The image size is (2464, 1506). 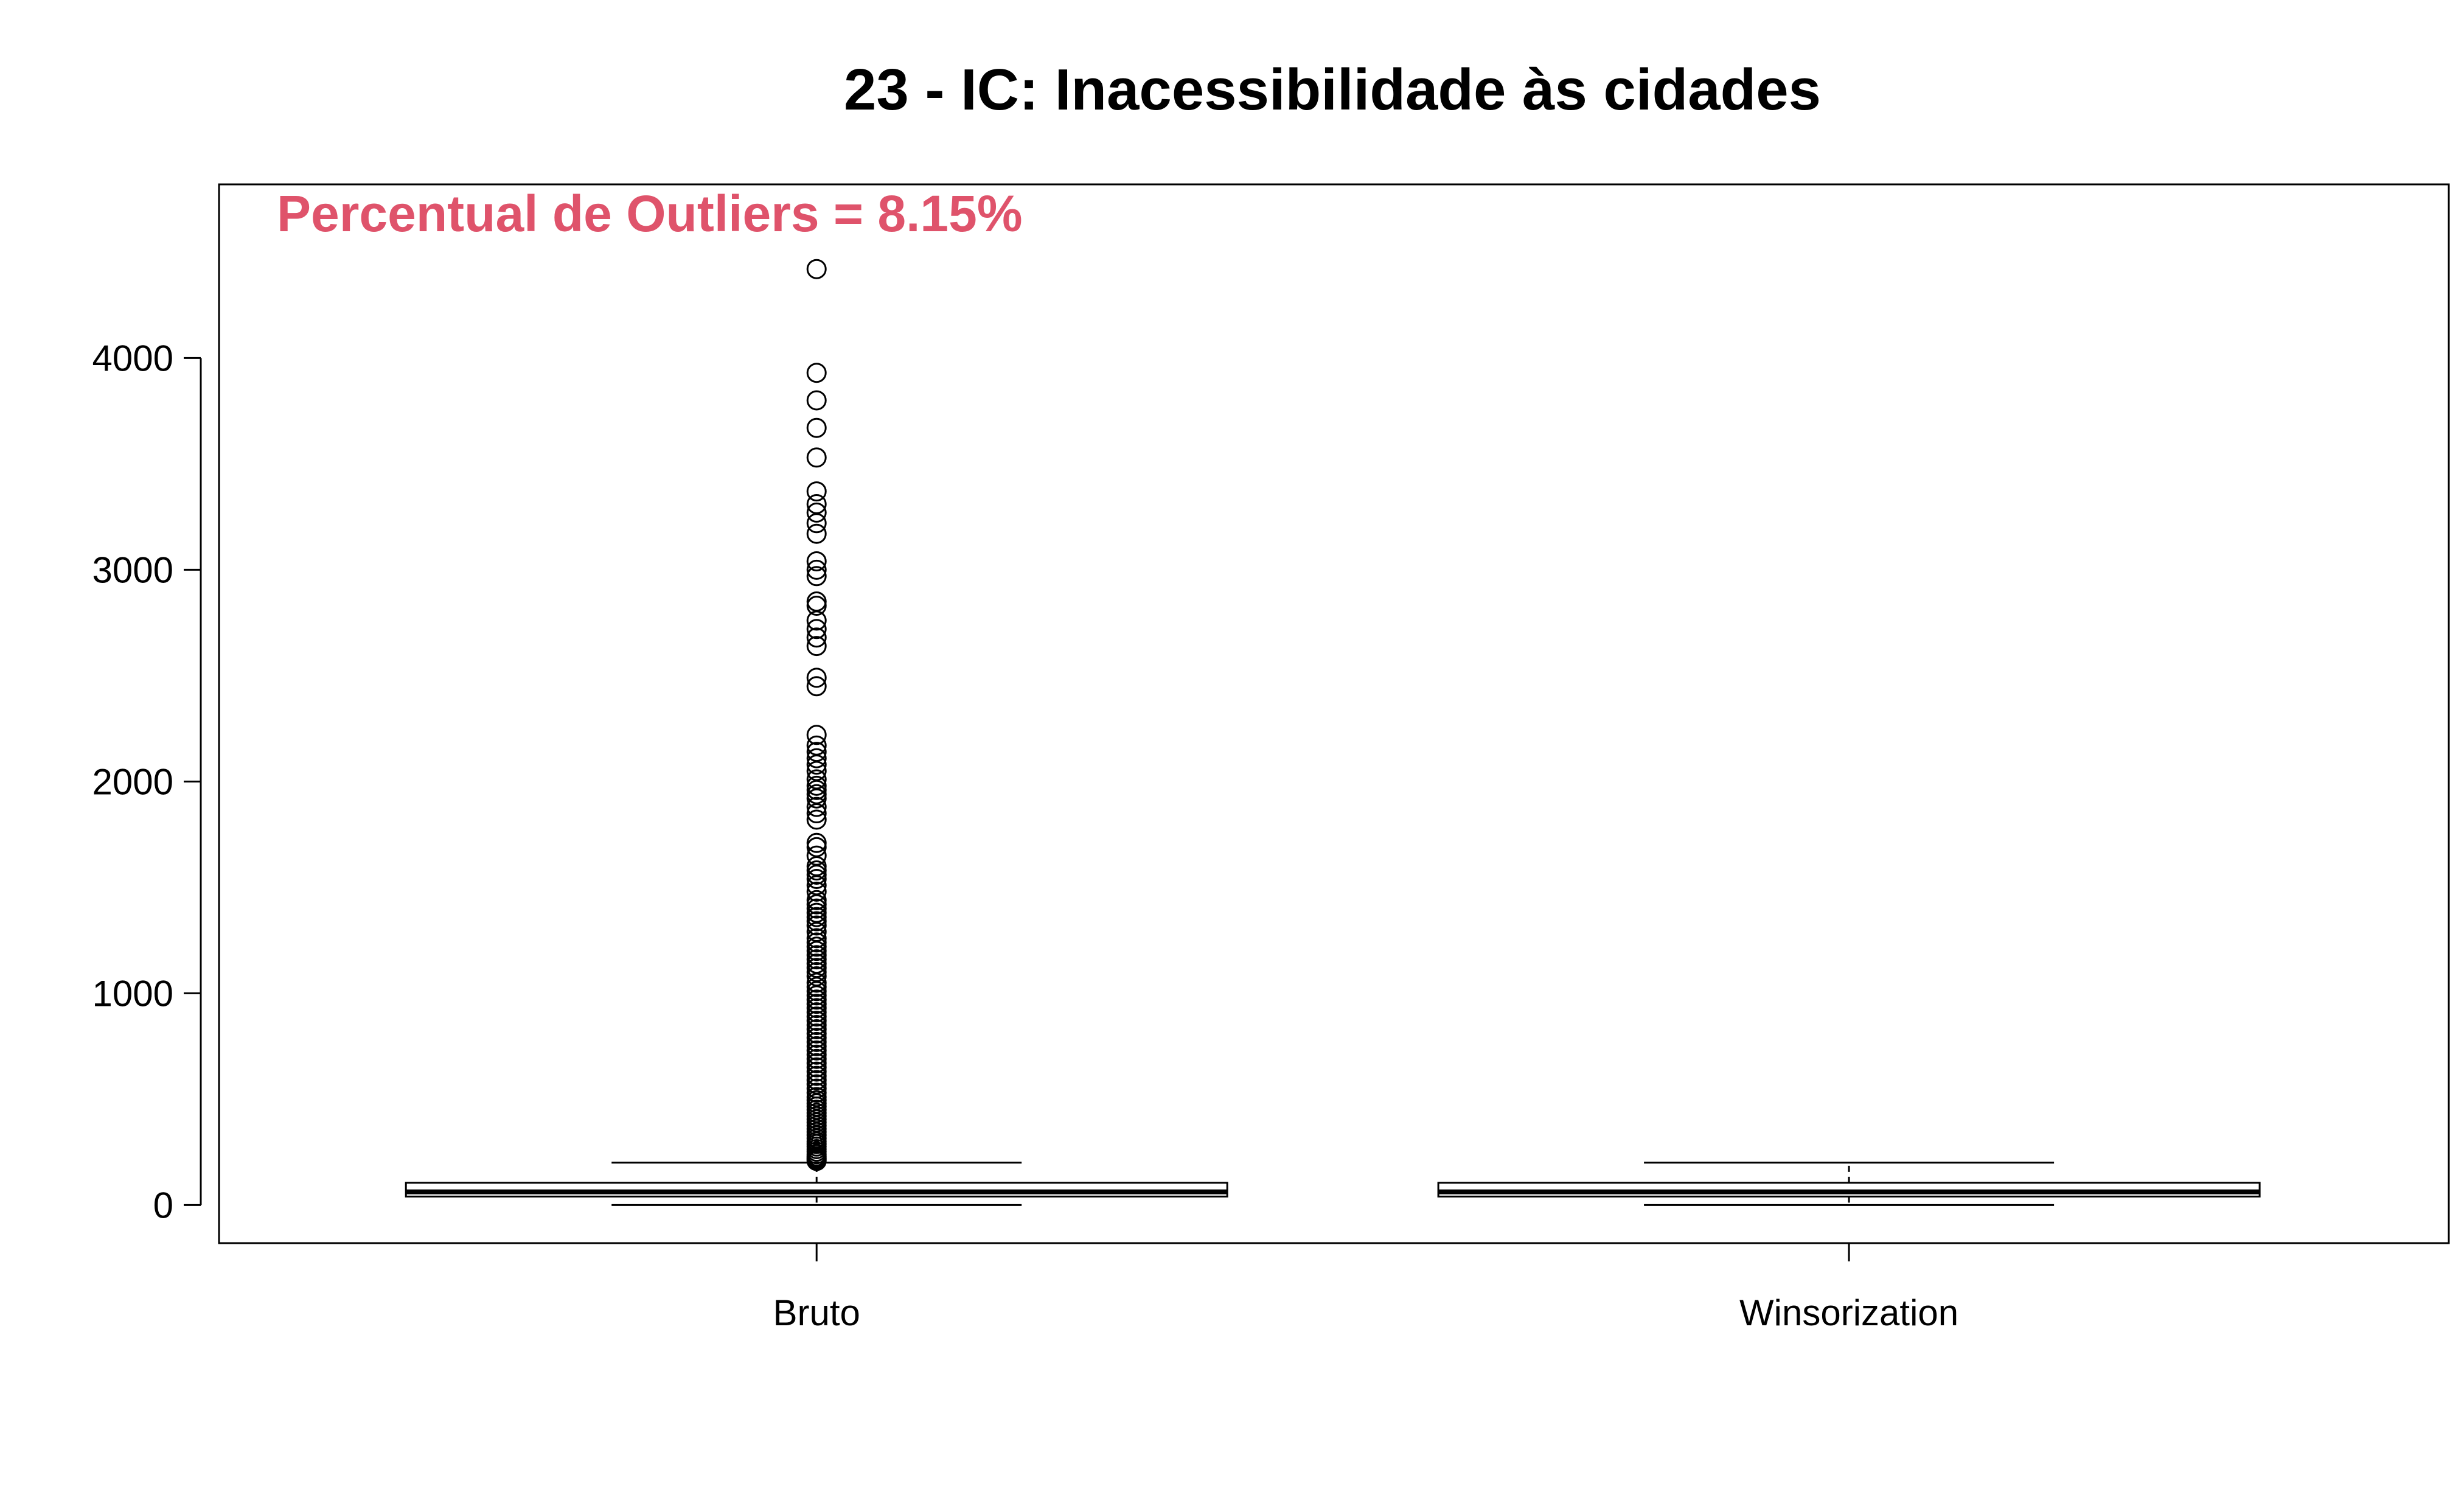 What do you see at coordinates (132, 358) in the screenshot?
I see `y-tick-label: 4000` at bounding box center [132, 358].